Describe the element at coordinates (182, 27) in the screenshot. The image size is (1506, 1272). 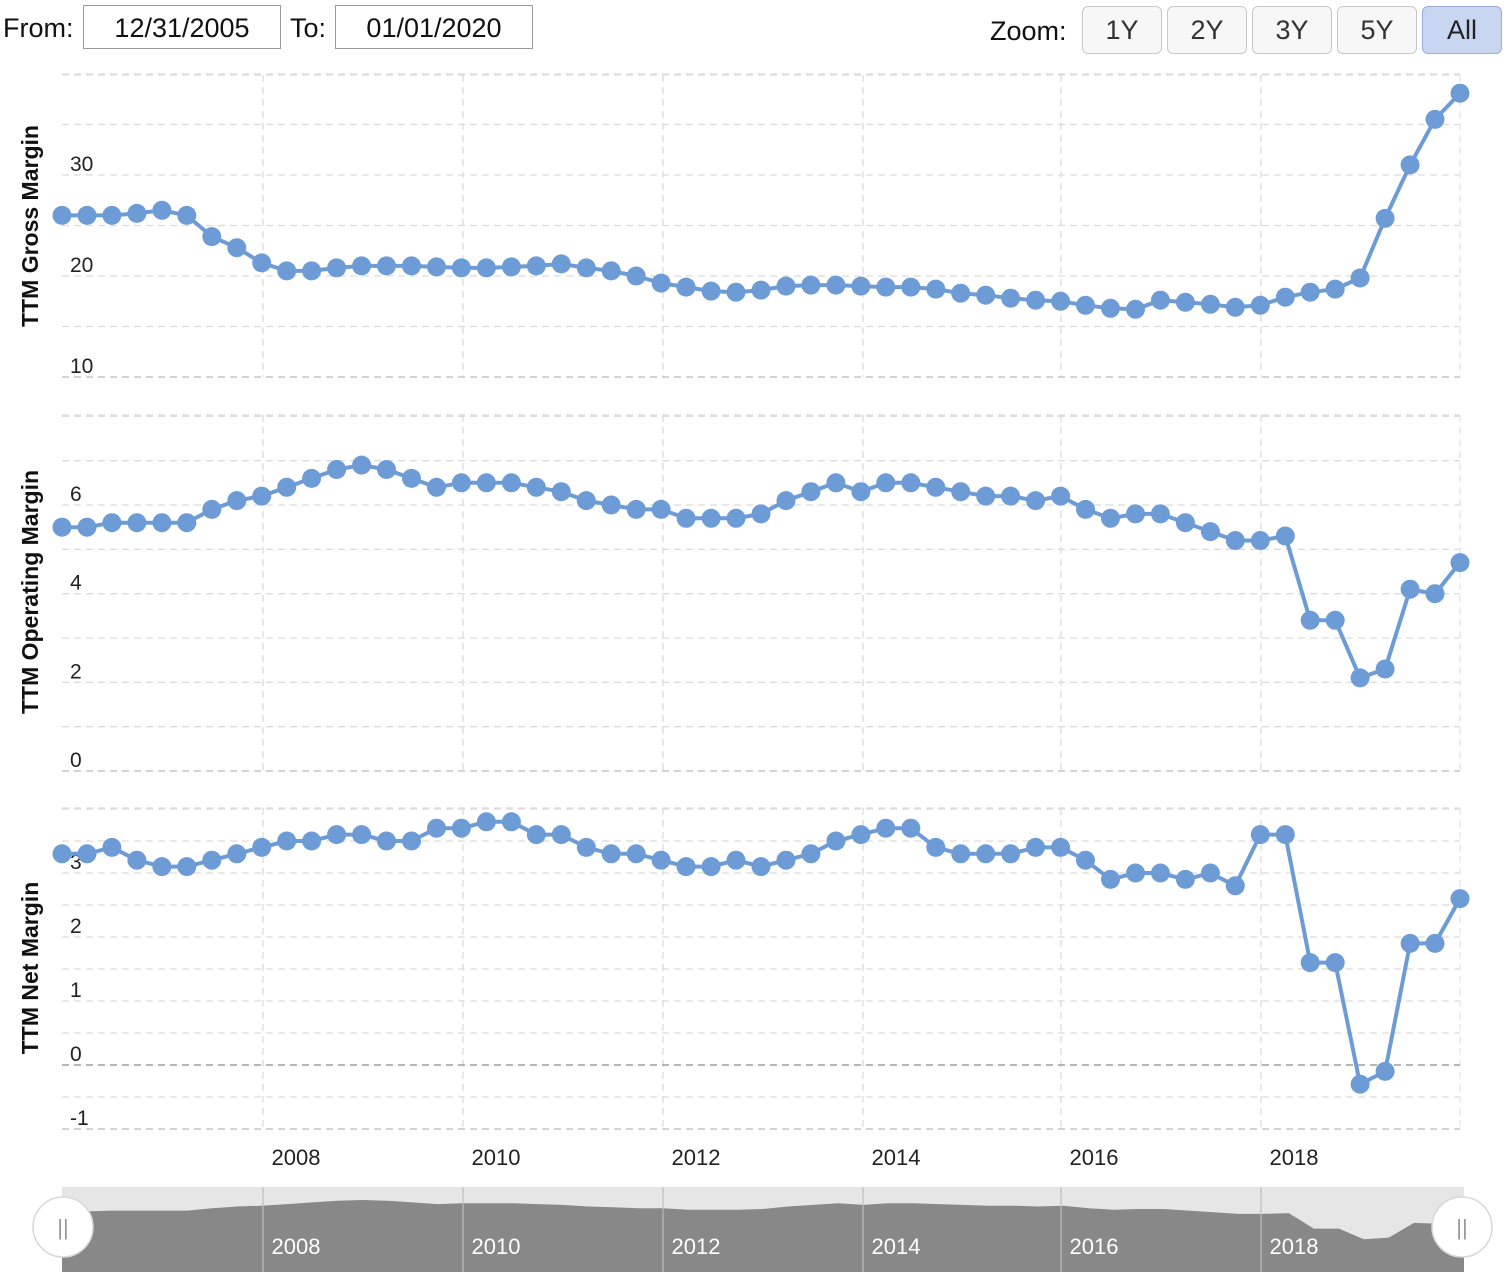
I see `from-date-input: 12/31/2005` at that location.